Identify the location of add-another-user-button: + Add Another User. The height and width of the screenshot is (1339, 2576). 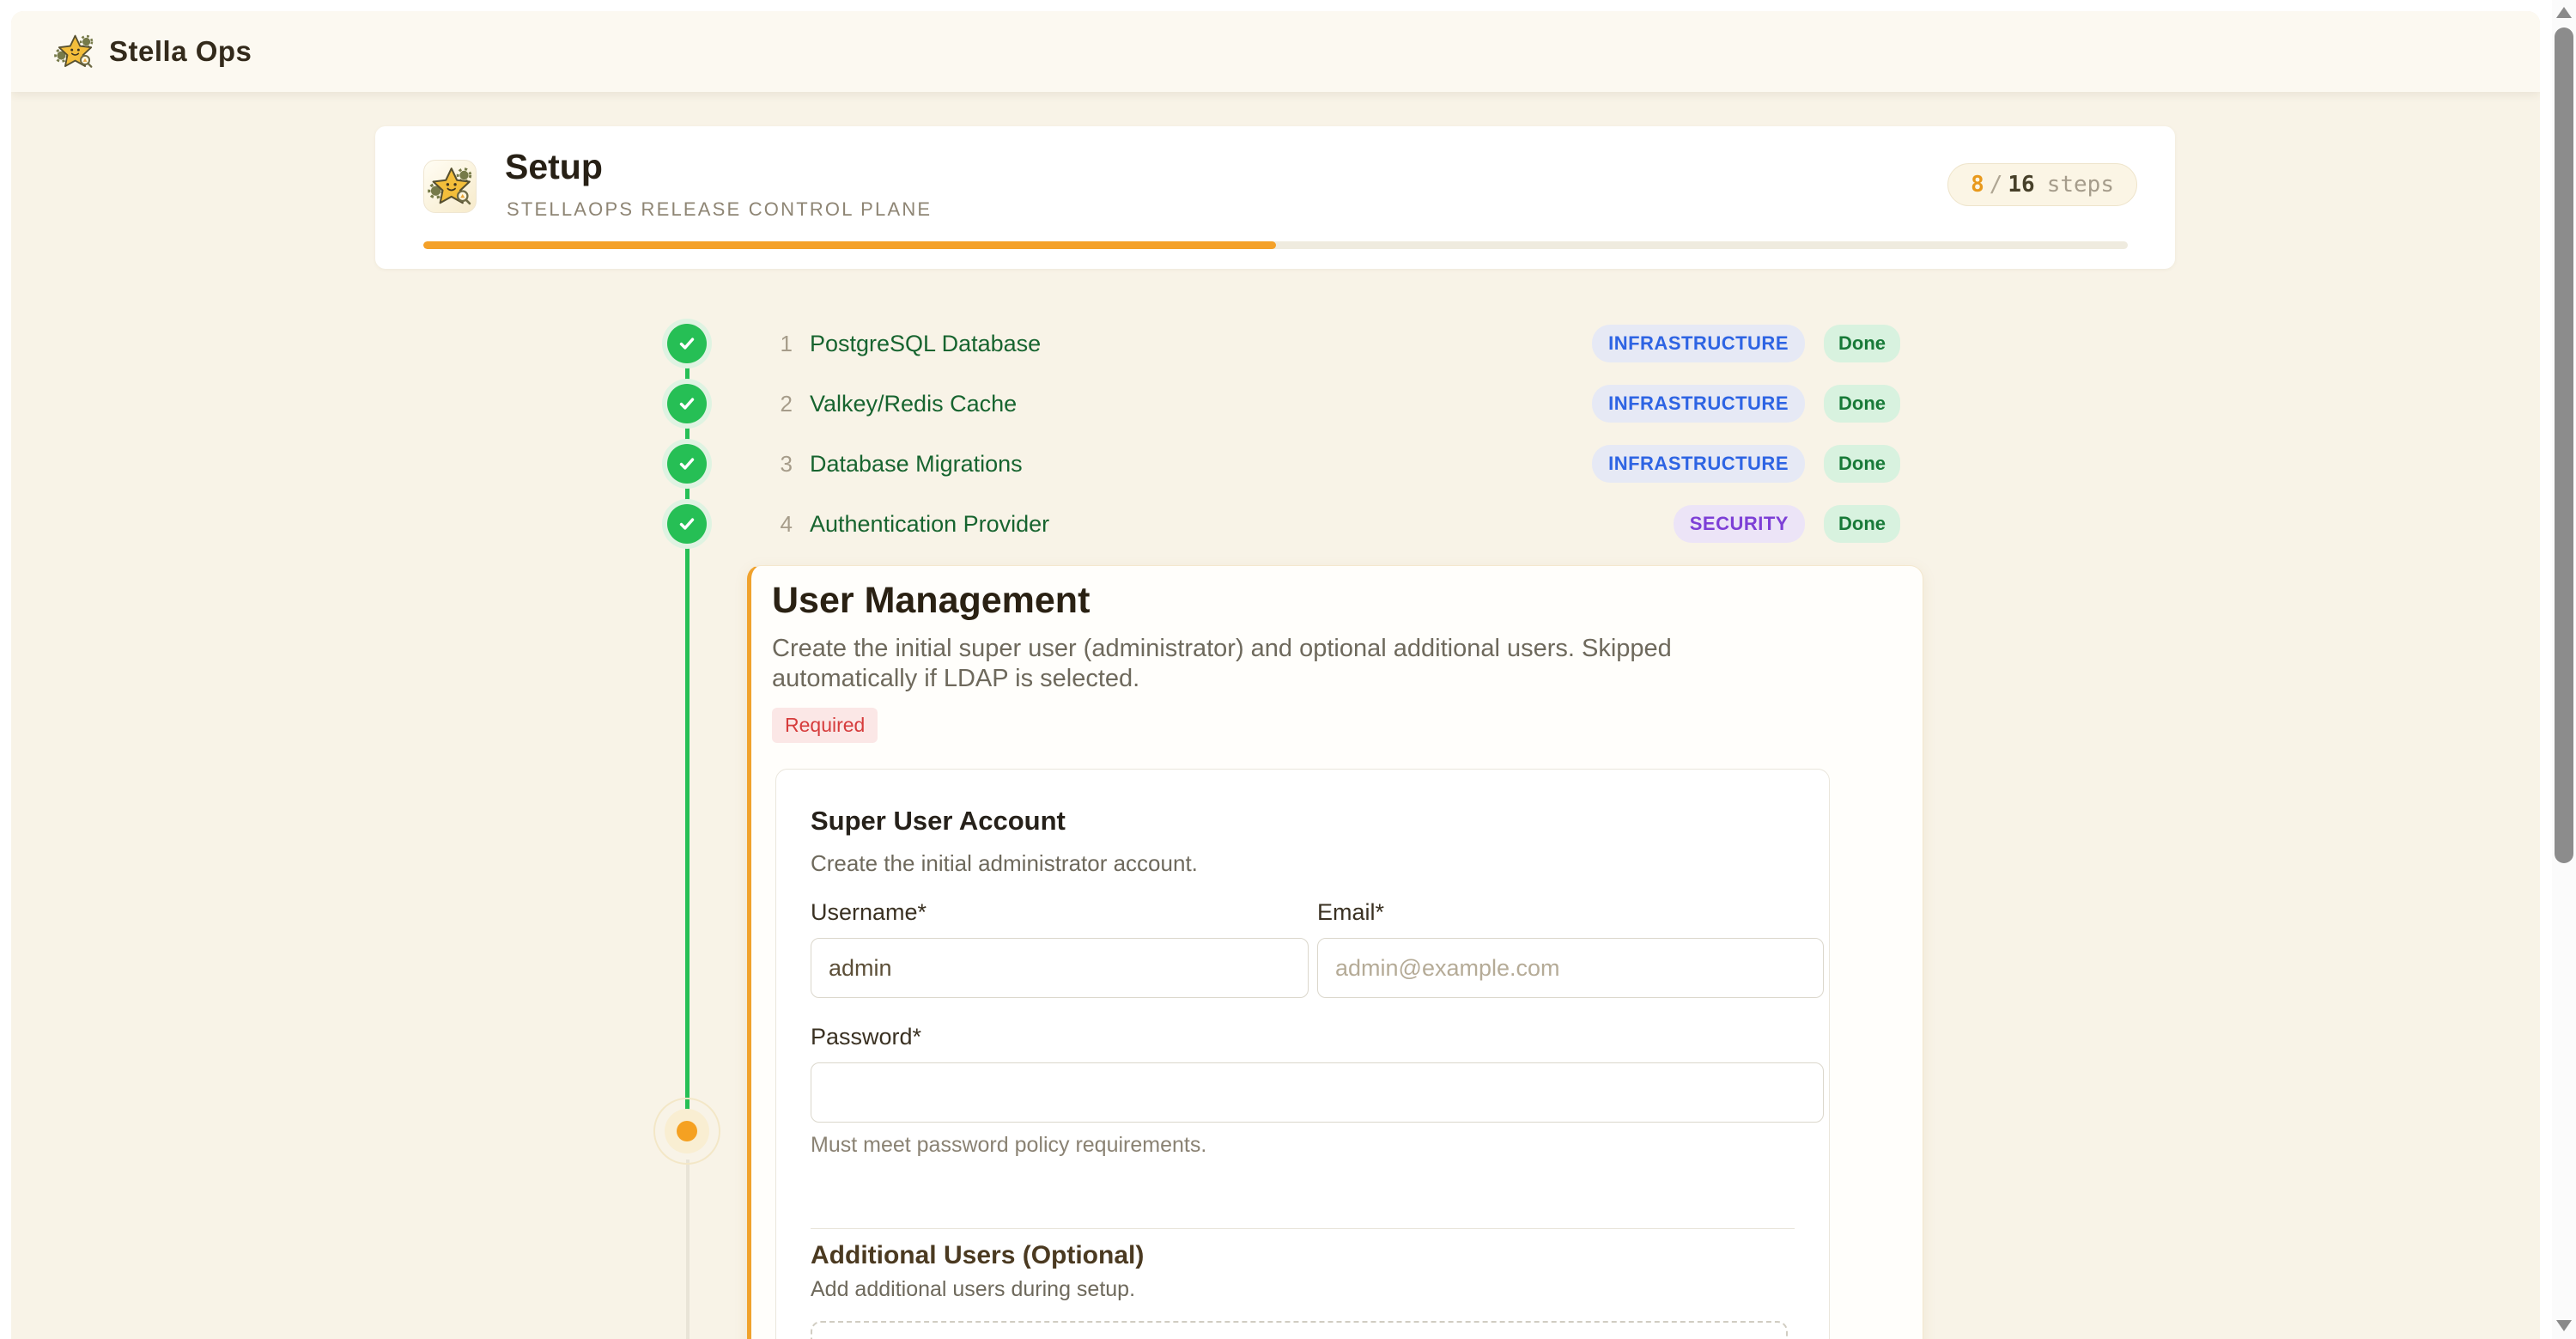
(1299, 1330).